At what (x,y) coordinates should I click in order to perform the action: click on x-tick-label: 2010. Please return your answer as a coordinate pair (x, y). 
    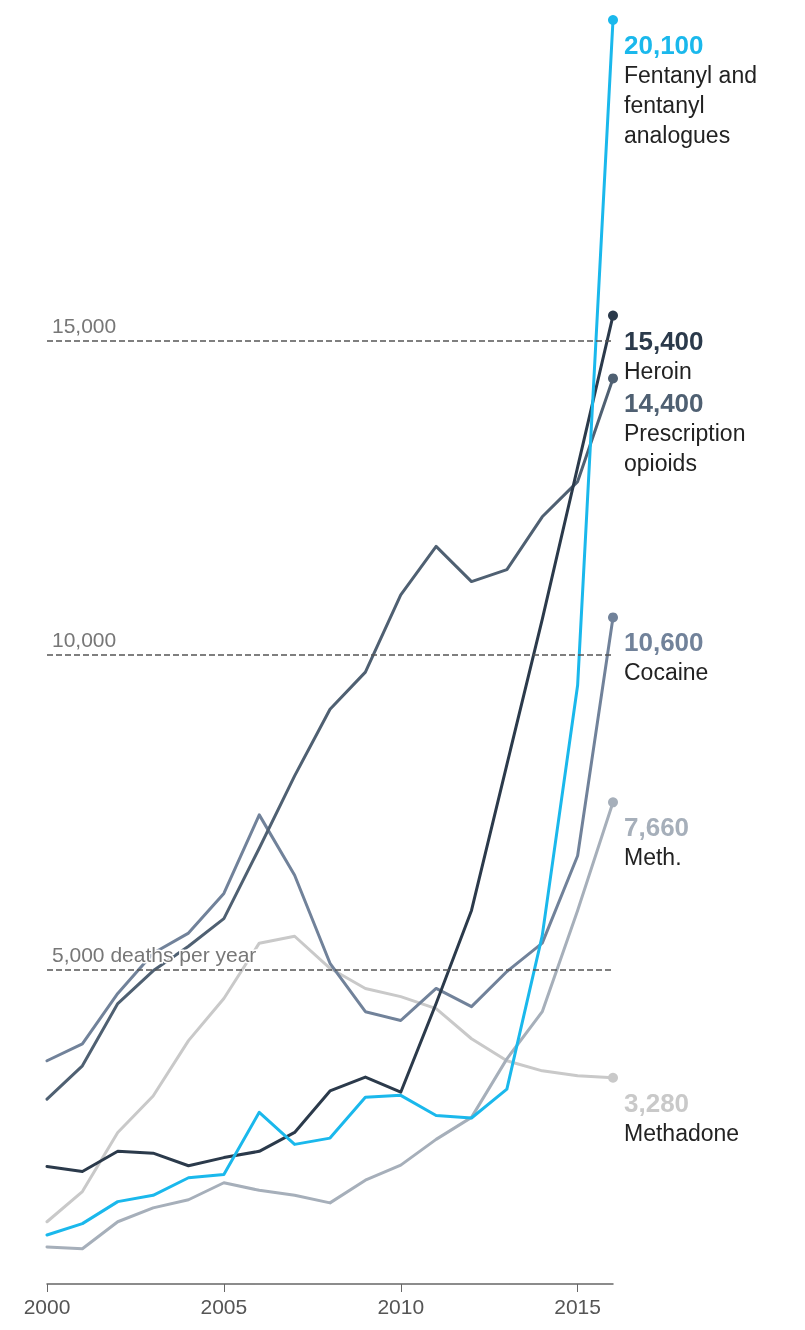
    Looking at the image, I should click on (401, 1306).